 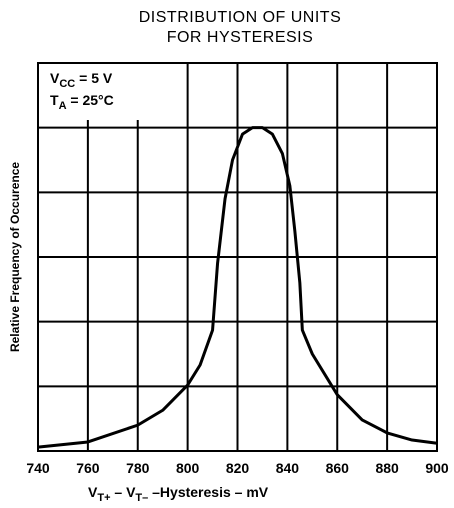 I want to click on x-axis-label: VT+ – VT– –Hysteresis – mV, so click(x=178, y=494).